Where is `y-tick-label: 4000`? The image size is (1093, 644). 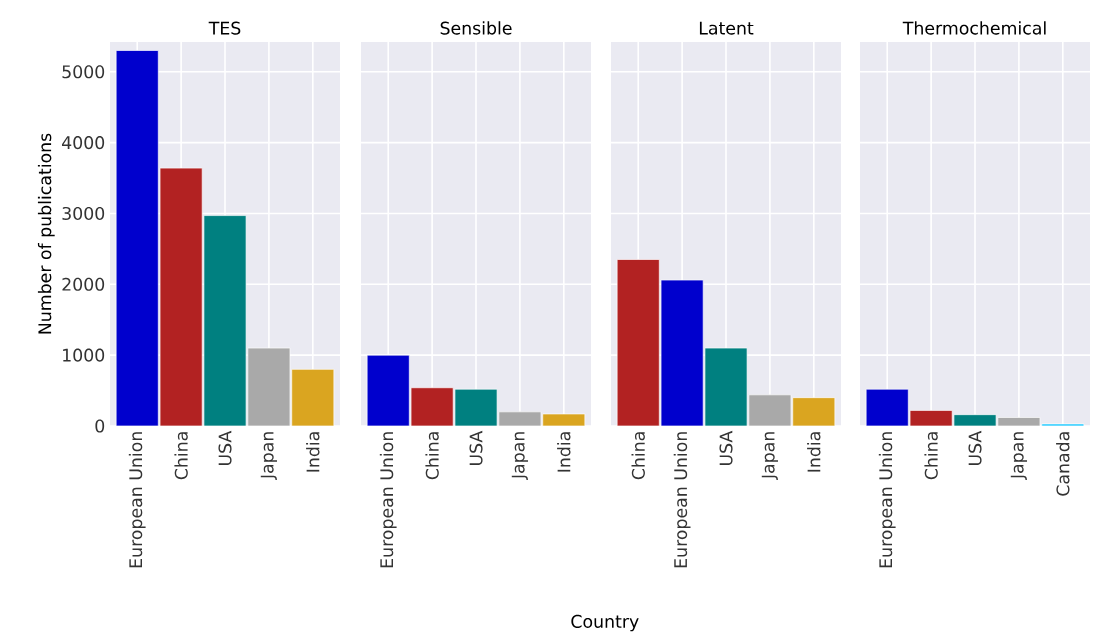 y-tick-label: 4000 is located at coordinates (83, 143).